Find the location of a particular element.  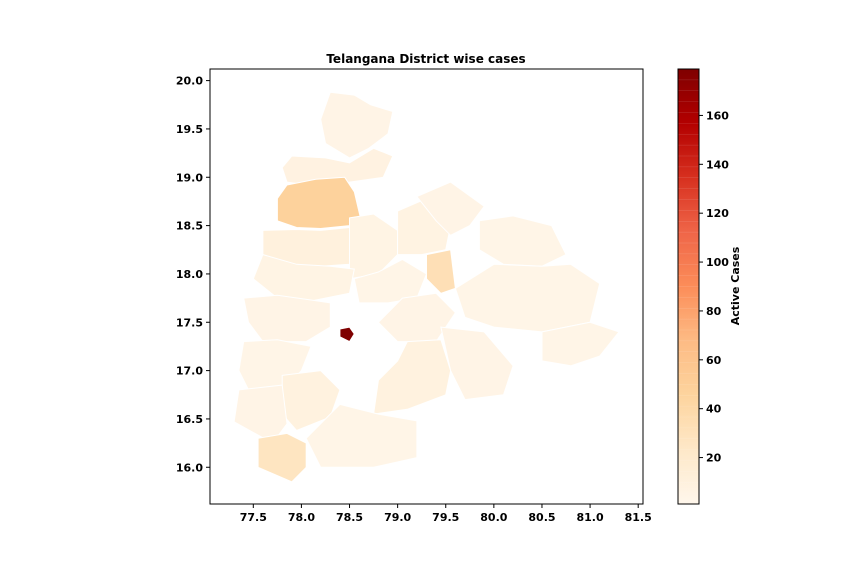

x-tick-label: 81.5 is located at coordinates (638, 517).